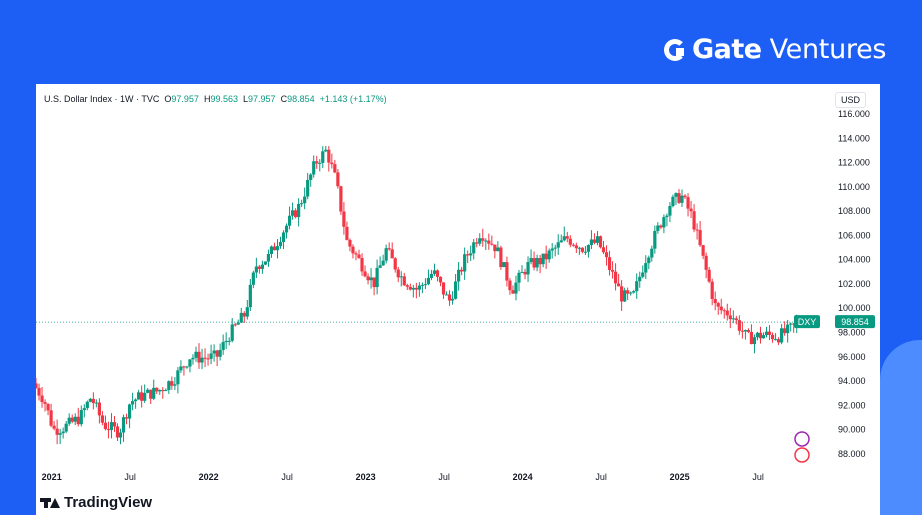  Describe the element at coordinates (852, 357) in the screenshot. I see `y-tick-label: 96.000` at that location.